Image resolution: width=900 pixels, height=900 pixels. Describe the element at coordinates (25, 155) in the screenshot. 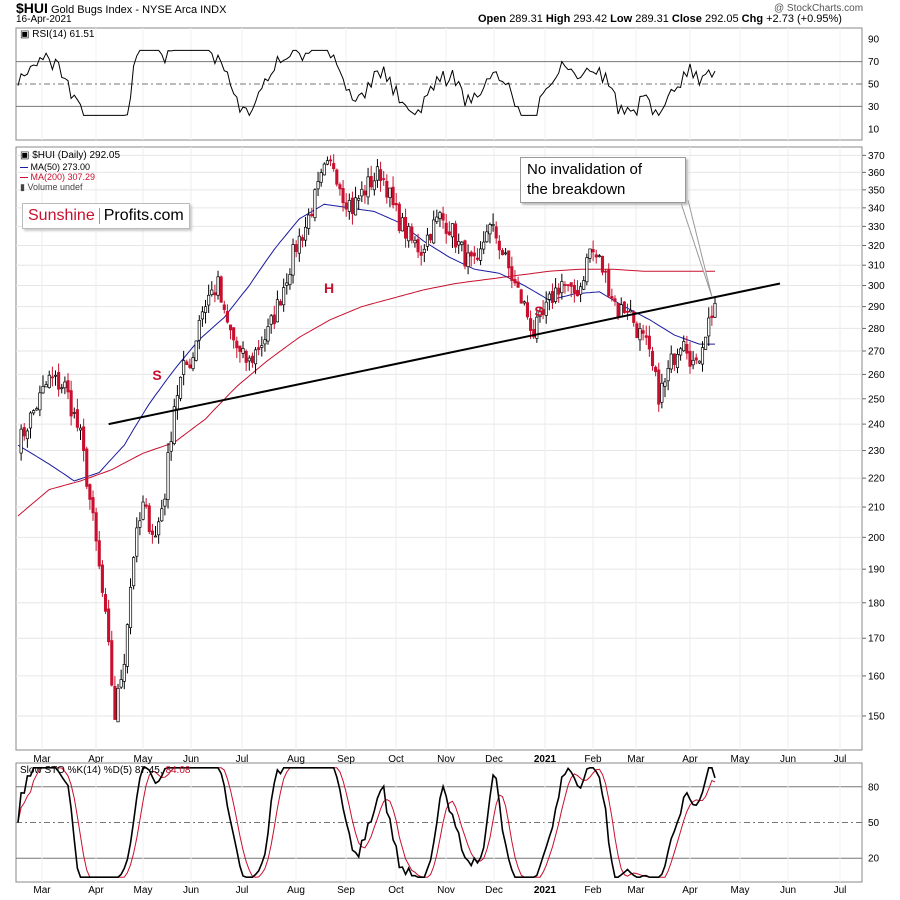

I see `candle-legend-icon: ▣` at that location.